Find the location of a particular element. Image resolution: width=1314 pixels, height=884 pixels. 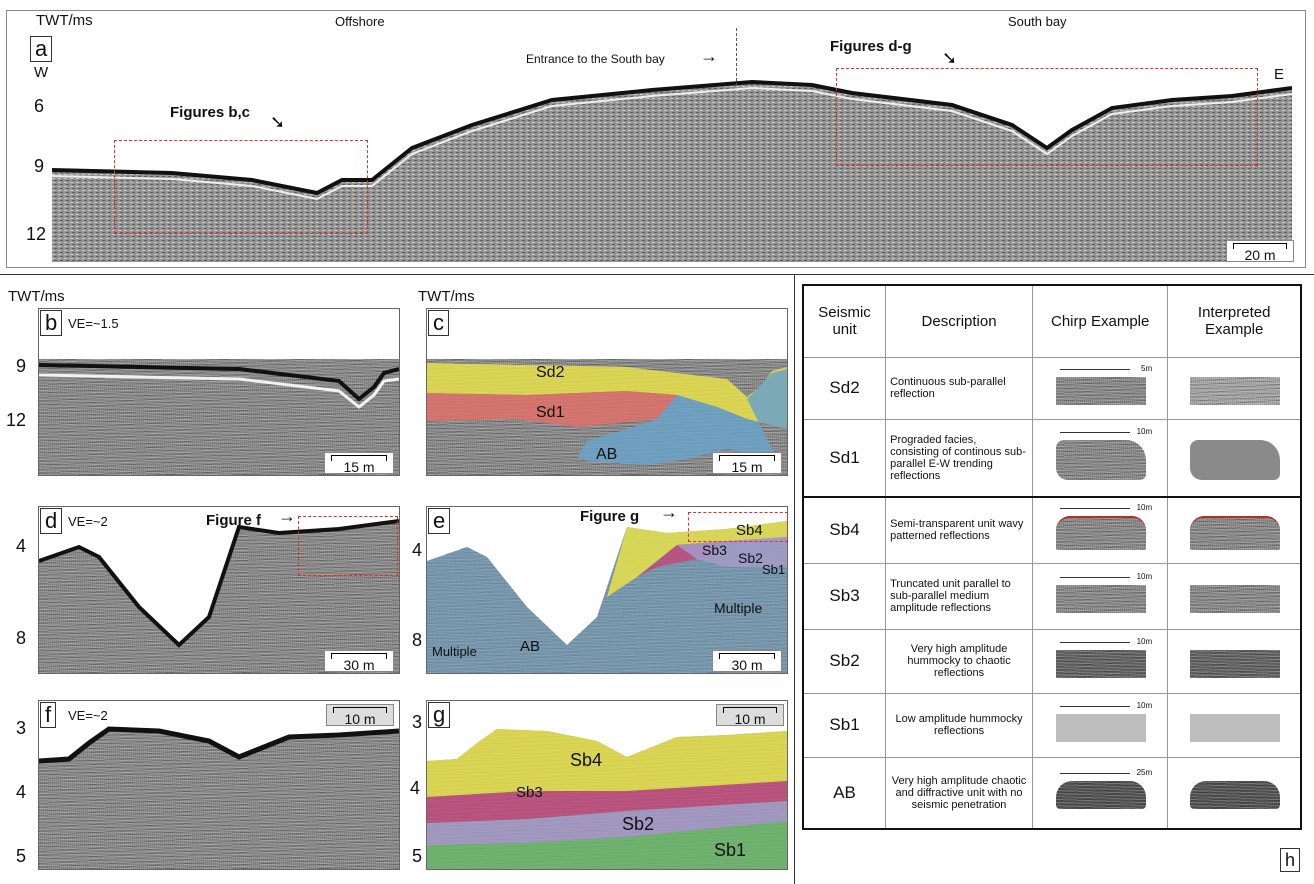

annotation-figure-f: Figure f is located at coordinates (233, 520).